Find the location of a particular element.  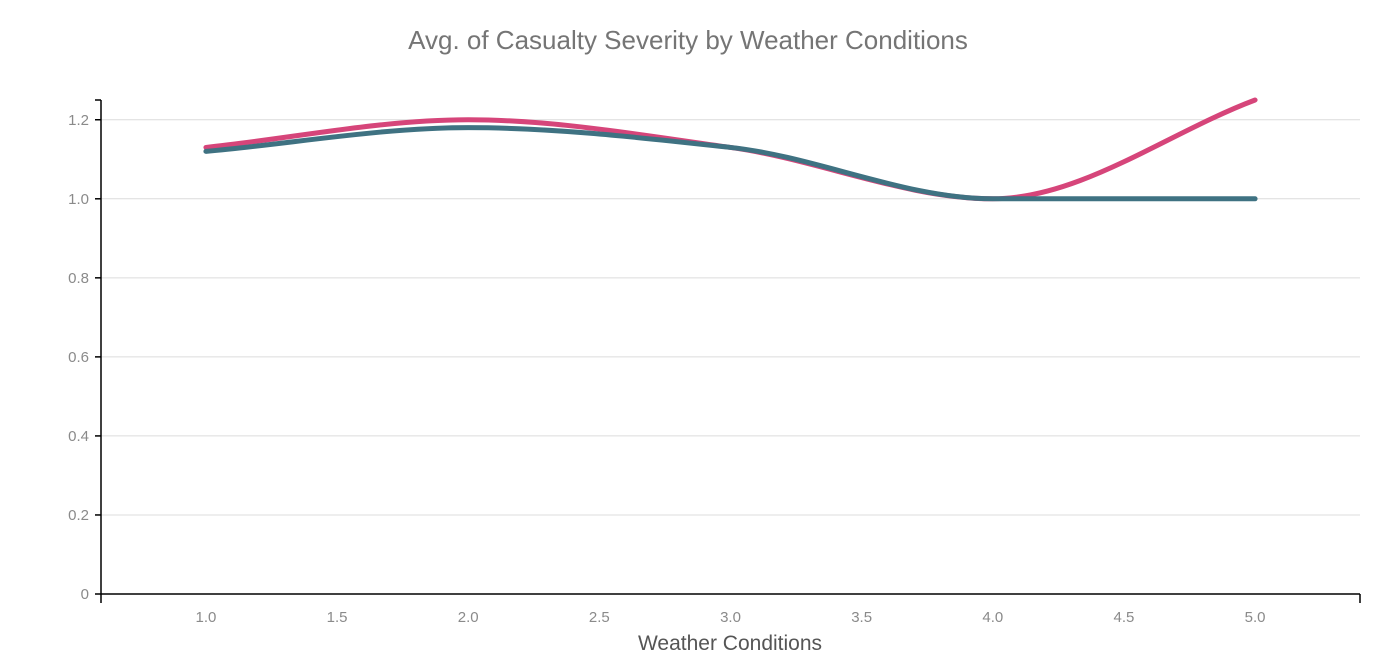

x-tick-label: 5.0 is located at coordinates (1255, 617).